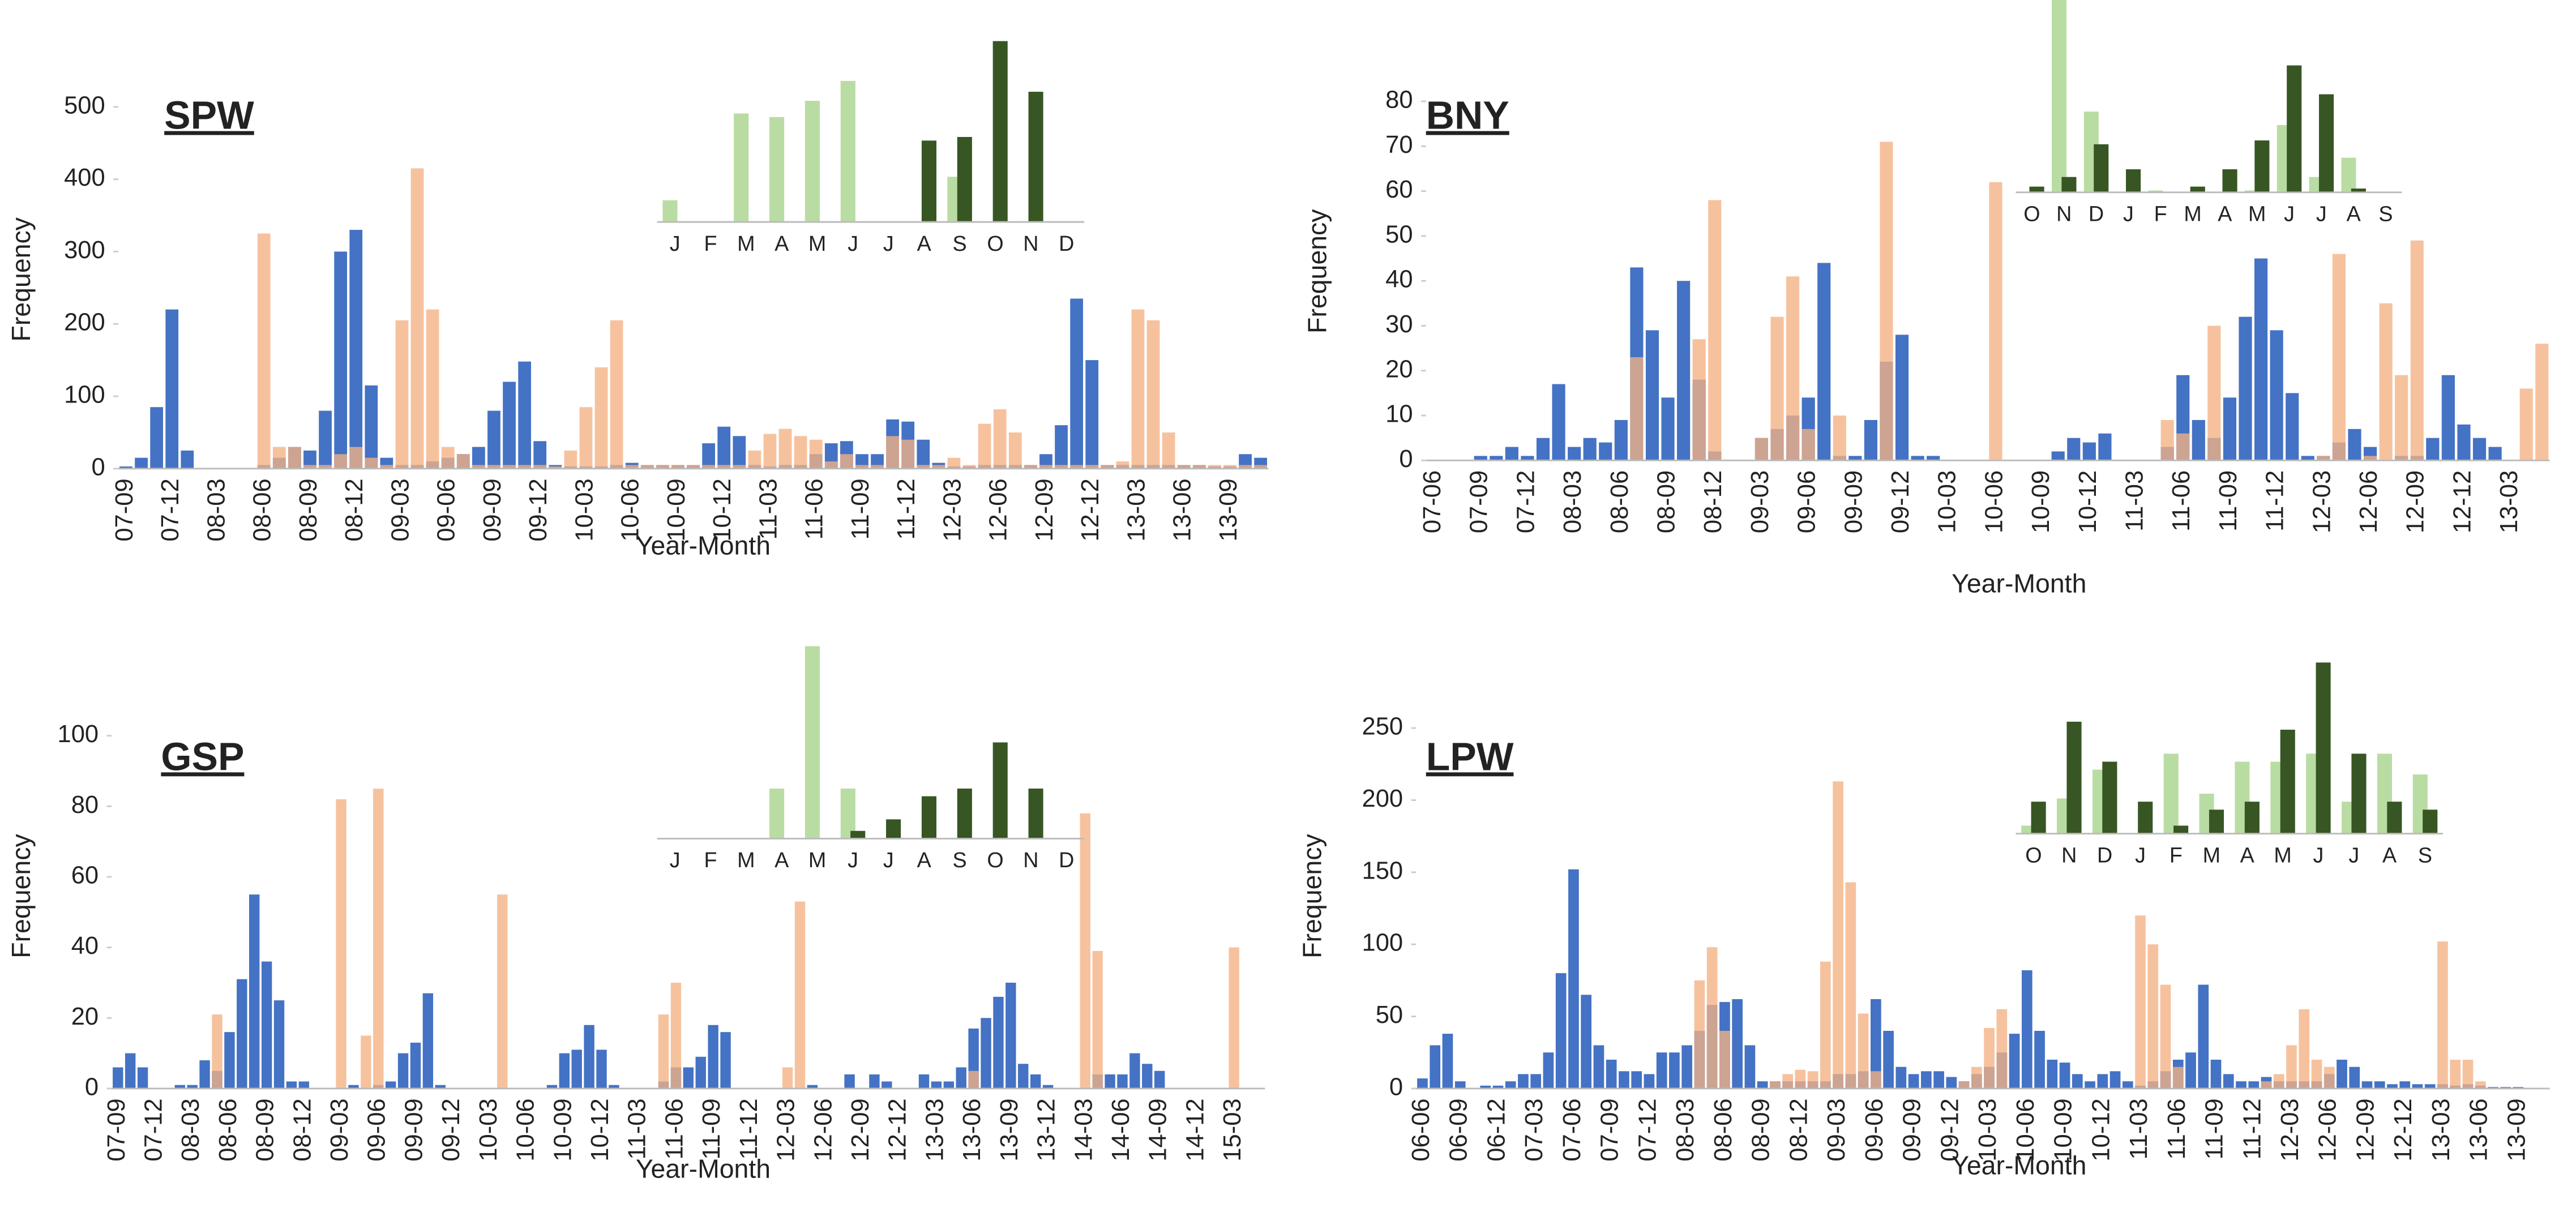 Image resolution: width=2576 pixels, height=1225 pixels. Describe the element at coordinates (786, 1129) in the screenshot. I see `x-tick-label: 12-03` at that location.